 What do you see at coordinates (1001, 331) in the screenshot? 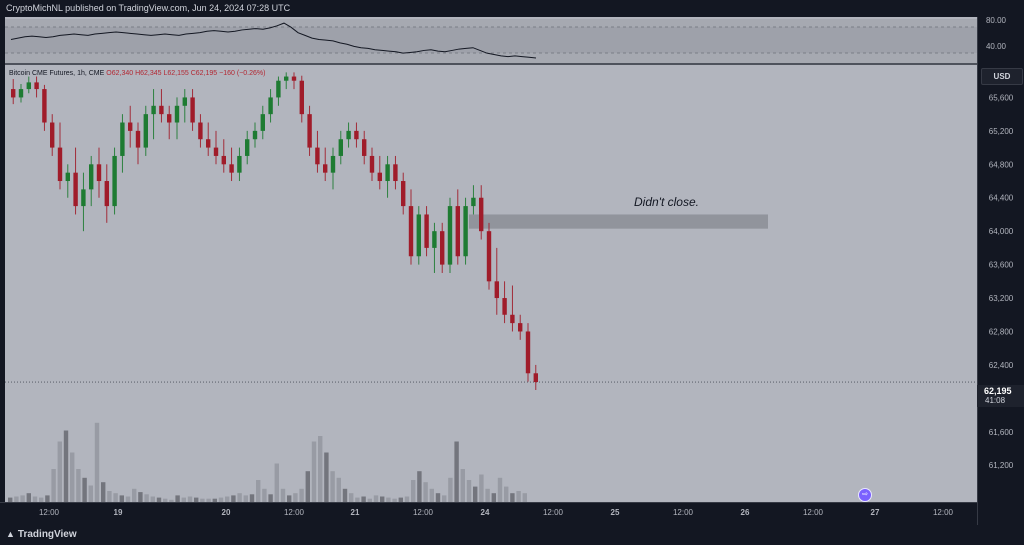
I see `price-tick-label: 62,800` at bounding box center [1001, 331].